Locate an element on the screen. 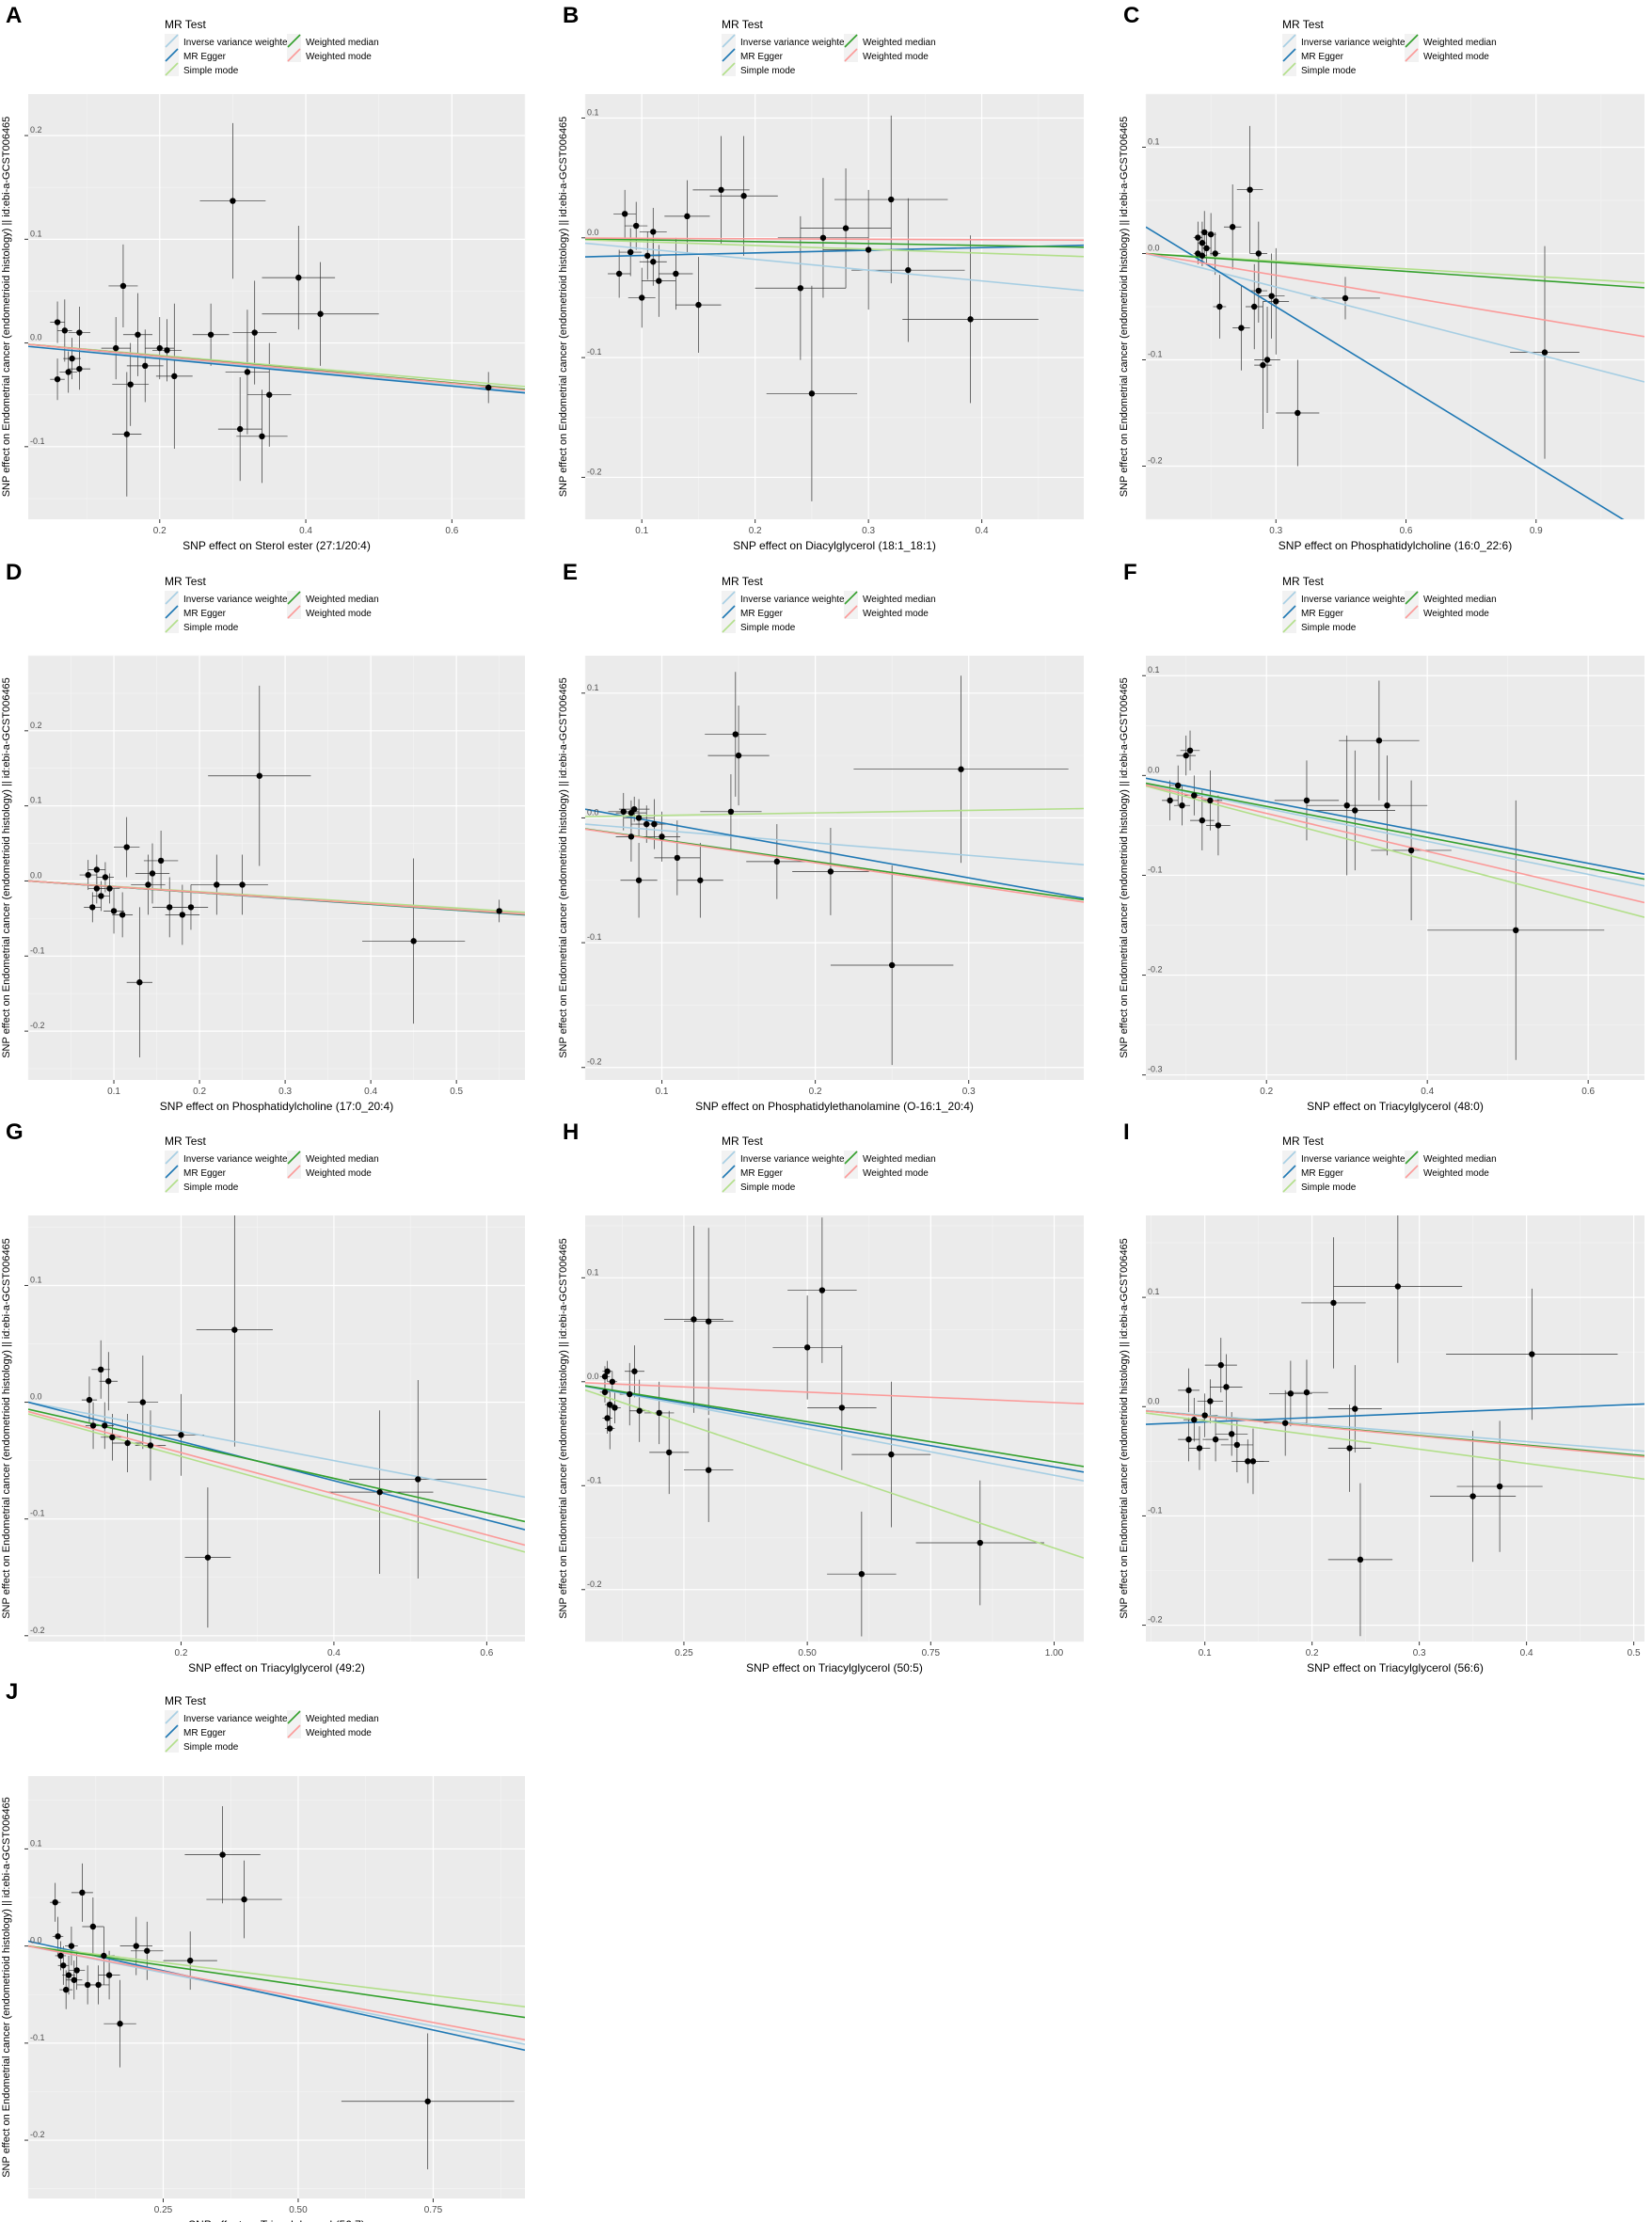 Image resolution: width=1652 pixels, height=2222 pixels. y-tick-label: 0.1 is located at coordinates (36, 1843).